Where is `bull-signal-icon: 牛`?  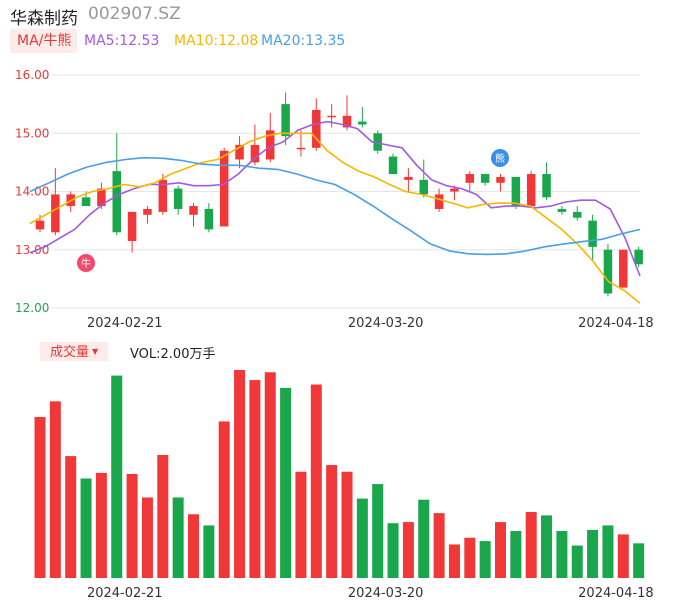
bull-signal-icon: 牛 is located at coordinates (86, 263).